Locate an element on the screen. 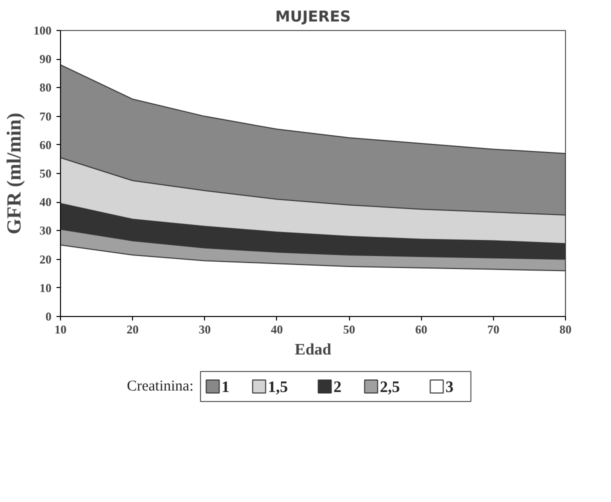 The height and width of the screenshot is (502, 611). legend-label: 2,5 is located at coordinates (390, 387).